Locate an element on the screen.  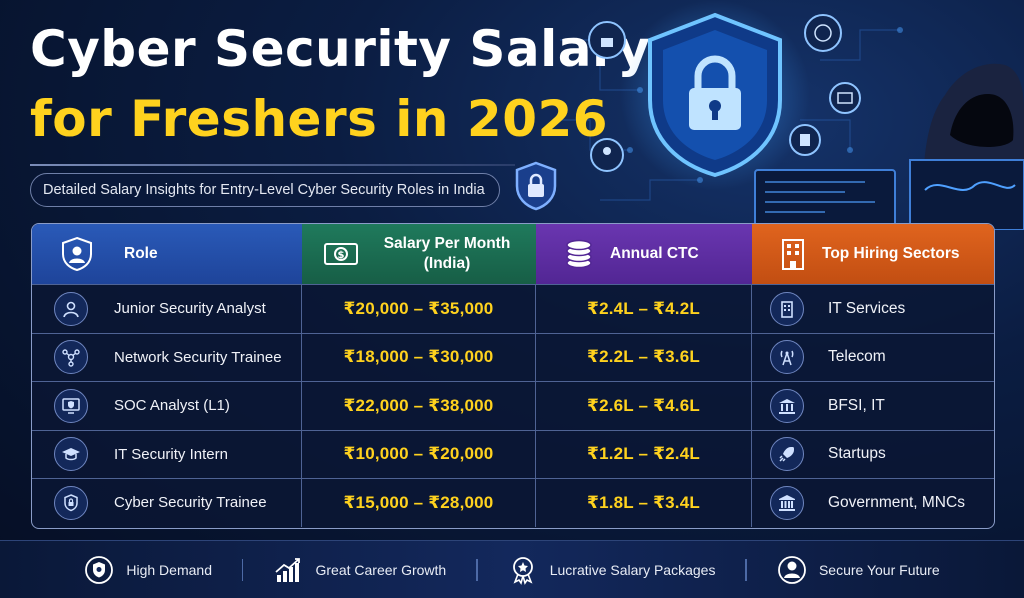
building-icon is located at coordinates (793, 254).